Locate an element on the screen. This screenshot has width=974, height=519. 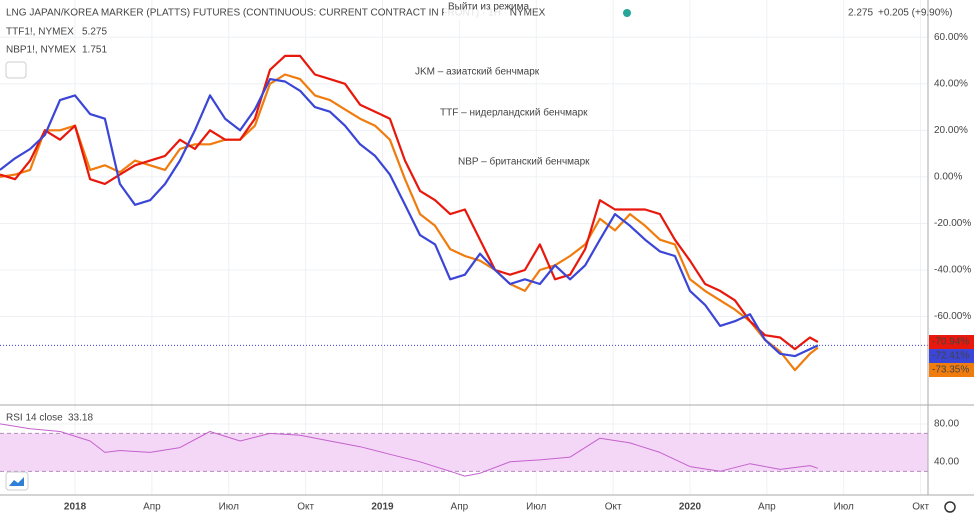
last-value-label: -70.94% is located at coordinates (950, 342).